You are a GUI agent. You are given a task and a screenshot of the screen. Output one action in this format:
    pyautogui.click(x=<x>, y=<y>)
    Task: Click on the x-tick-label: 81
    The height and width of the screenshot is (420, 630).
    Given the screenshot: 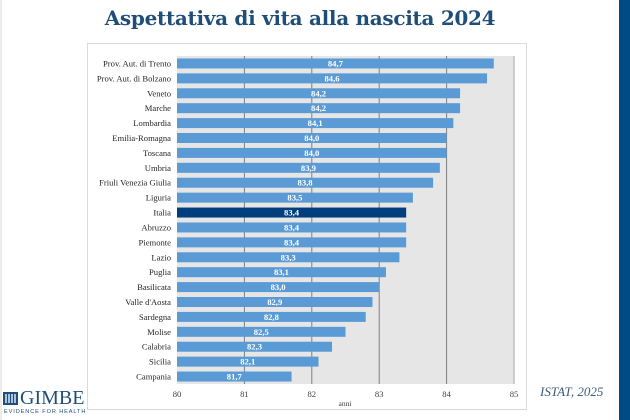 What is the action you would take?
    pyautogui.click(x=244, y=394)
    